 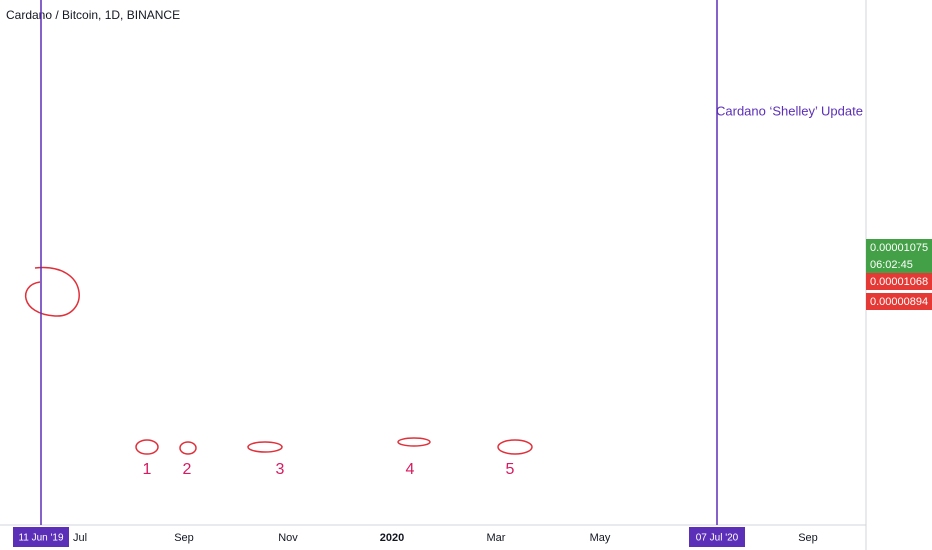 I want to click on x-tick-label: May, so click(x=600, y=538).